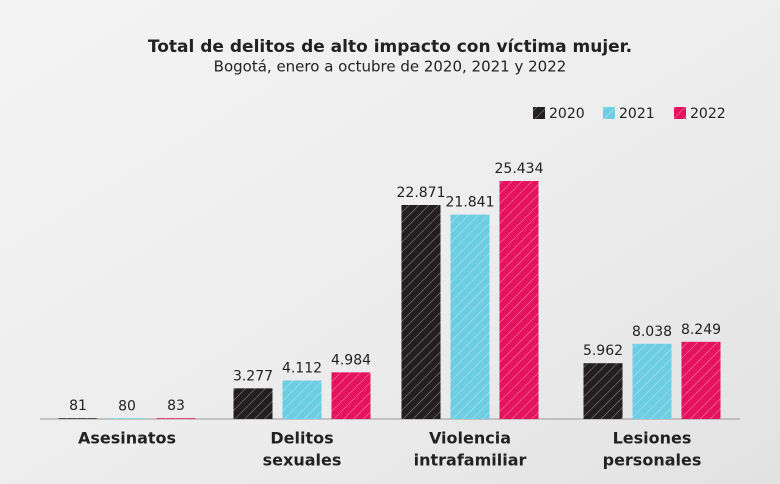  What do you see at coordinates (652, 460) in the screenshot?
I see `category-label: personales` at bounding box center [652, 460].